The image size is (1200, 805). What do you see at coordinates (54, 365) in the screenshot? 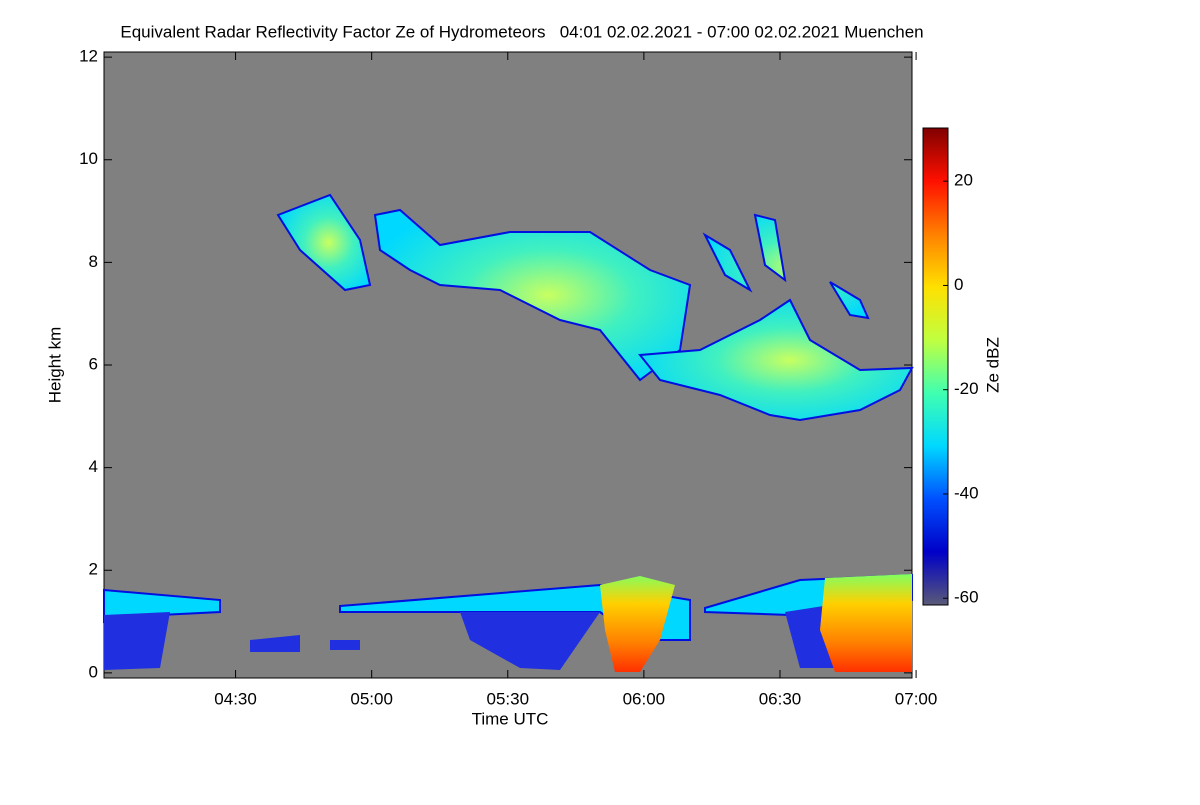
I see `y-axis-label: Height km` at bounding box center [54, 365].